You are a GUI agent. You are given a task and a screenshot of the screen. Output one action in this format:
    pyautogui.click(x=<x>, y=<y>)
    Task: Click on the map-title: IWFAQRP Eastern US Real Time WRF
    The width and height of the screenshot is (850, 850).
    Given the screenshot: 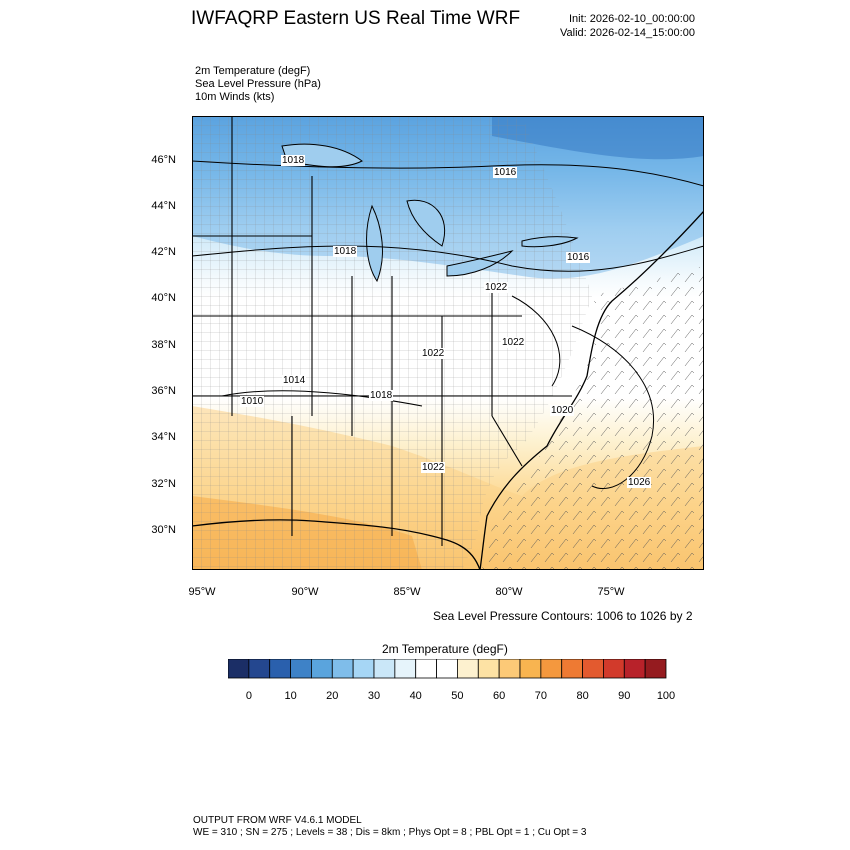 What is the action you would take?
    pyautogui.click(x=356, y=18)
    